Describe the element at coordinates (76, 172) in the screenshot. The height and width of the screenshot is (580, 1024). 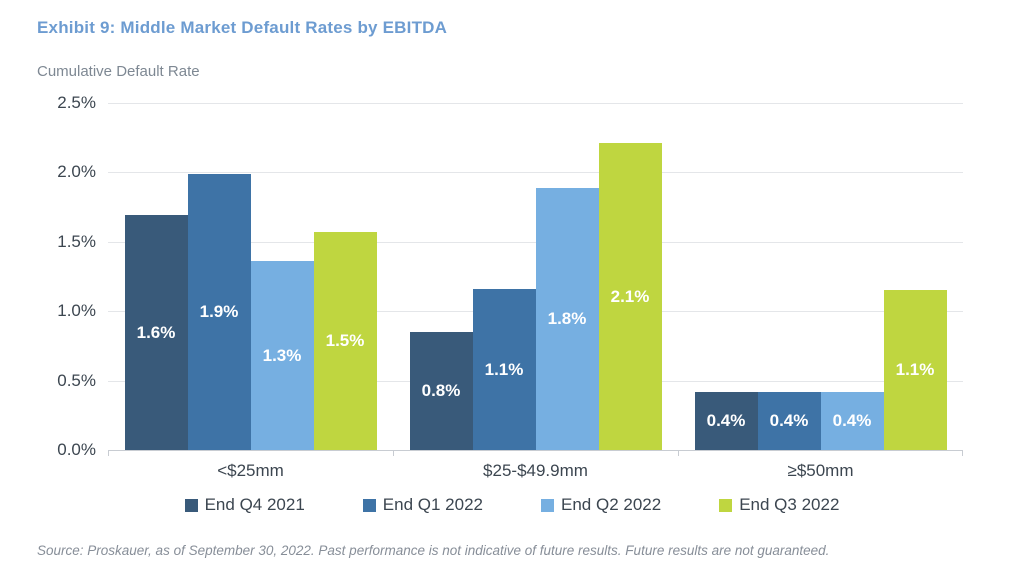
I see `y-tick-label: 2.0%` at that location.